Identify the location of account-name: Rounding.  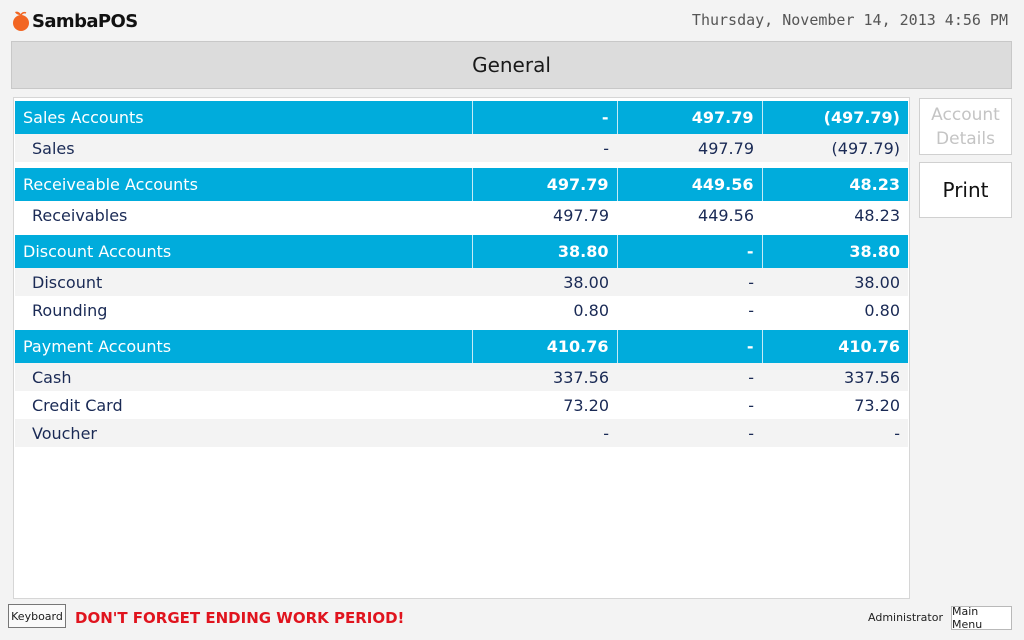
(70, 310).